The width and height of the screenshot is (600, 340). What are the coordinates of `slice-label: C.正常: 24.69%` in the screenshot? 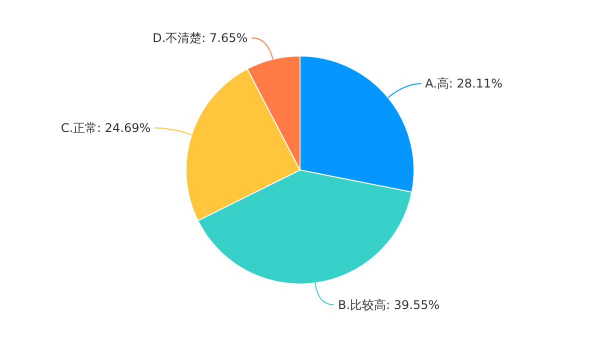 It's located at (105, 127).